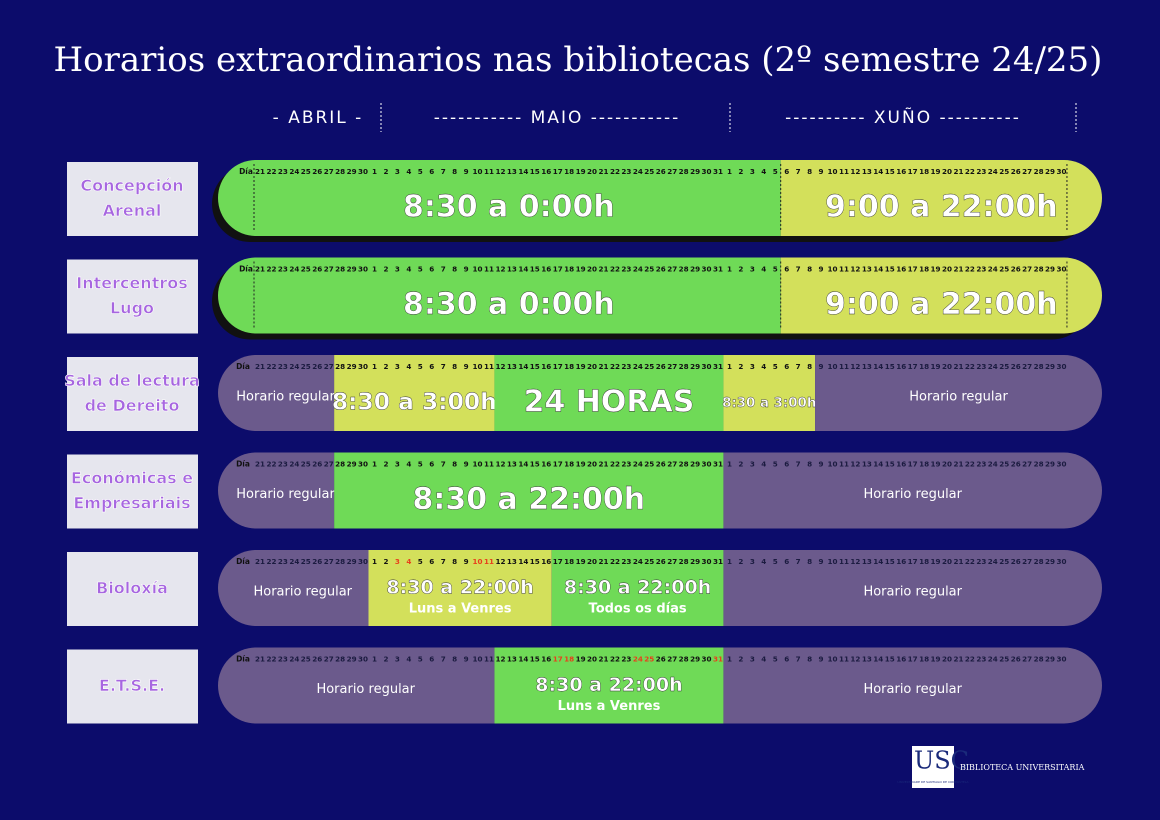 Image resolution: width=1160 pixels, height=820 pixels. I want to click on segment-subtext: Luns a Venres, so click(460, 609).